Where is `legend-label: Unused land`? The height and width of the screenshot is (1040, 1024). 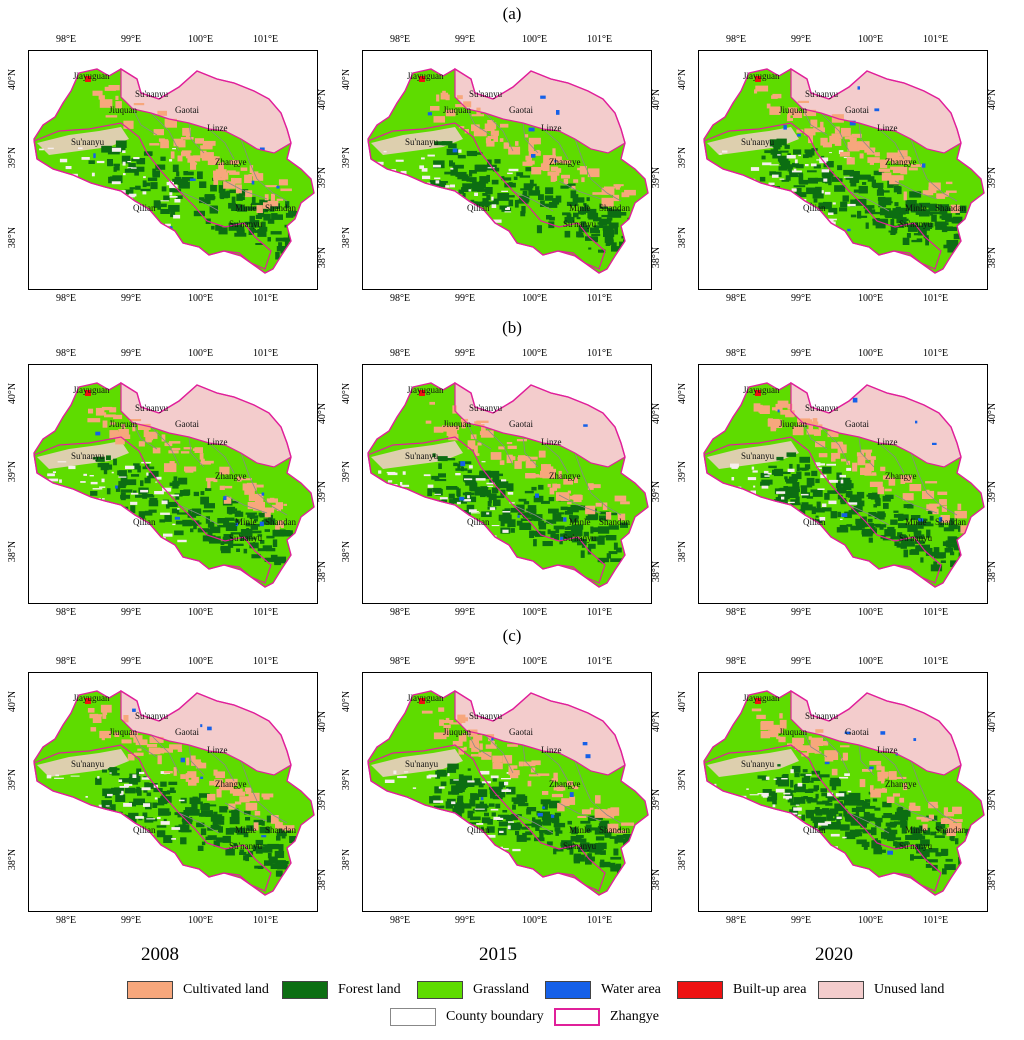 legend-label: Unused land is located at coordinates (909, 989).